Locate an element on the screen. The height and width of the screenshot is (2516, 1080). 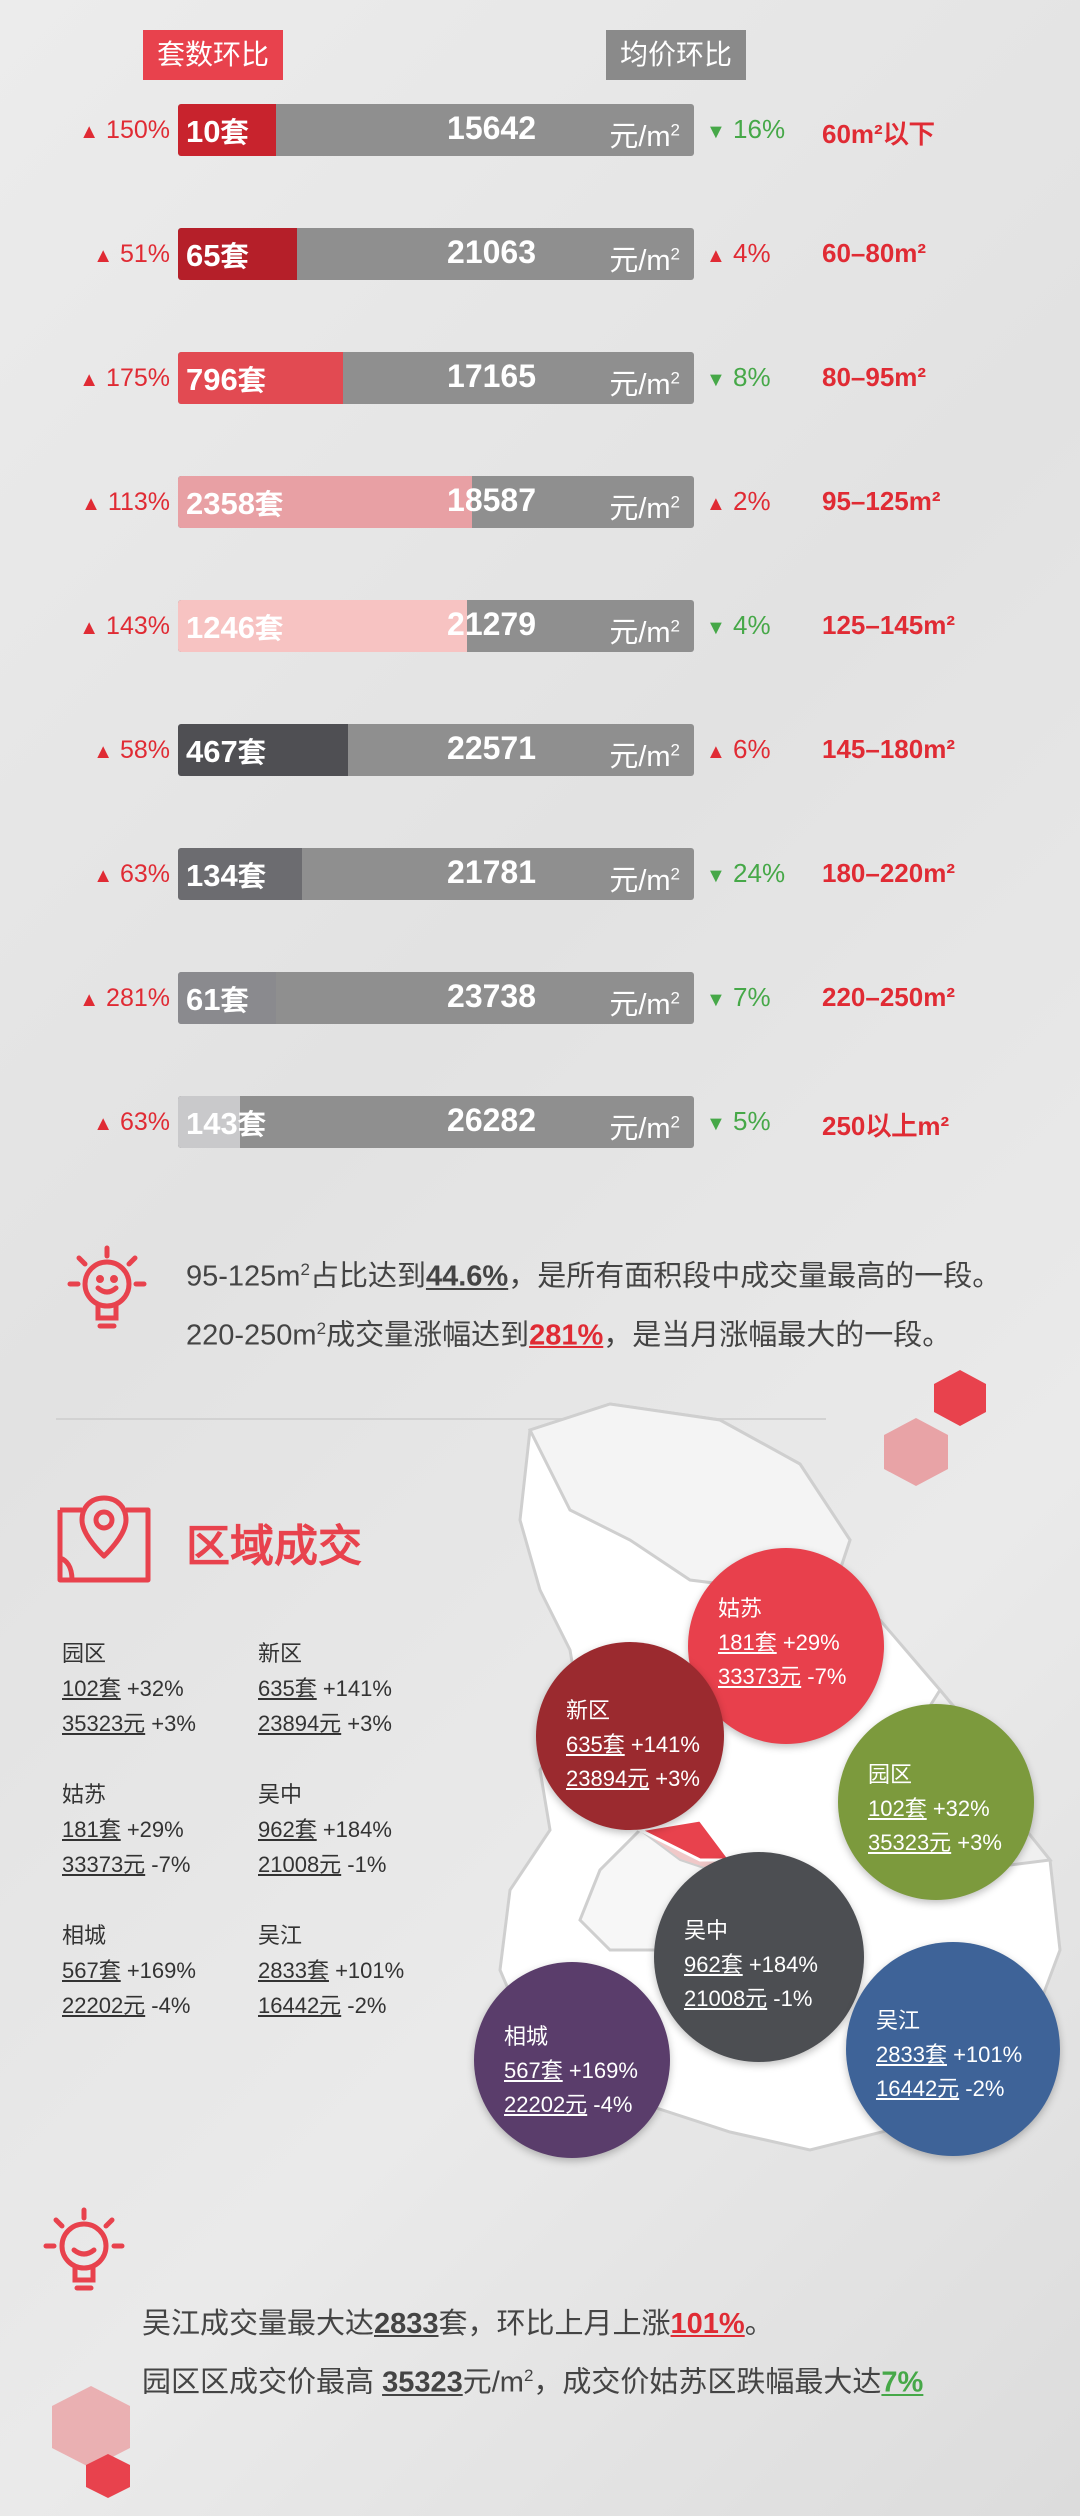
area-range-label: 60m²以下 is located at coordinates (878, 134).